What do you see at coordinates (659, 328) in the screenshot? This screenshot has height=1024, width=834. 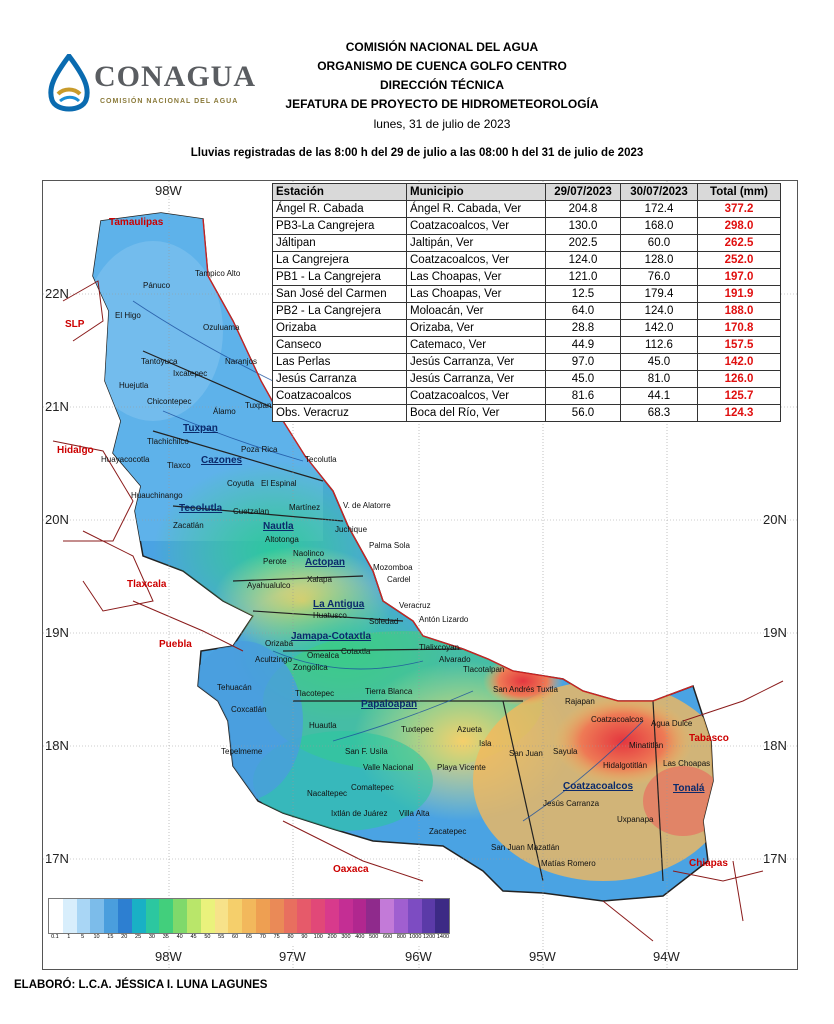 I see `value-cell: 142.0` at bounding box center [659, 328].